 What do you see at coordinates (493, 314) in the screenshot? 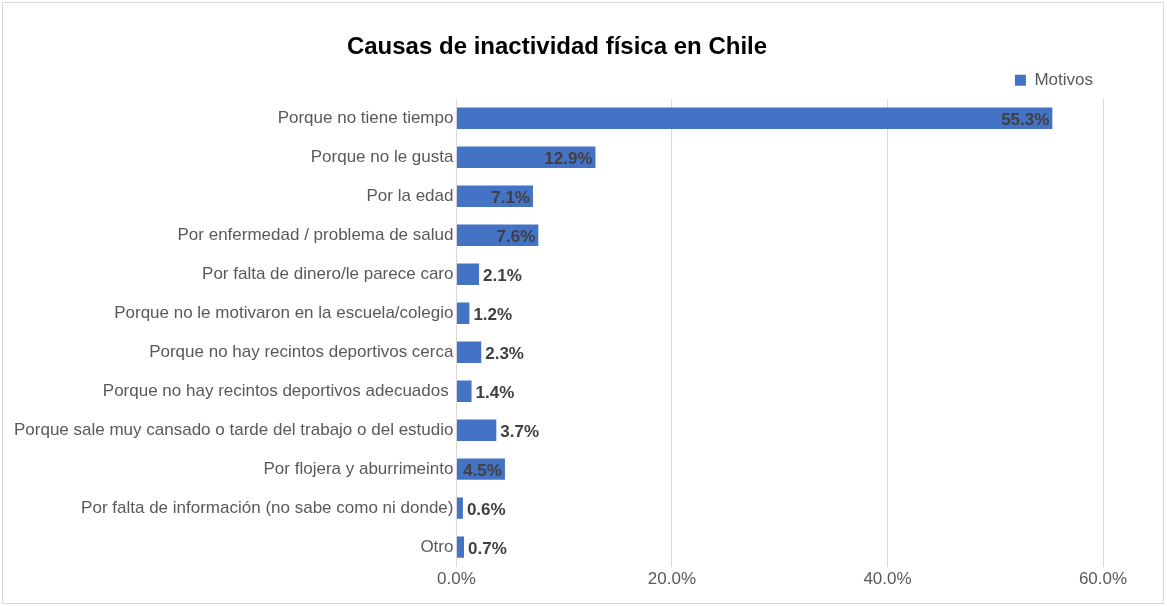
I see `data-label: 1.2%` at bounding box center [493, 314].